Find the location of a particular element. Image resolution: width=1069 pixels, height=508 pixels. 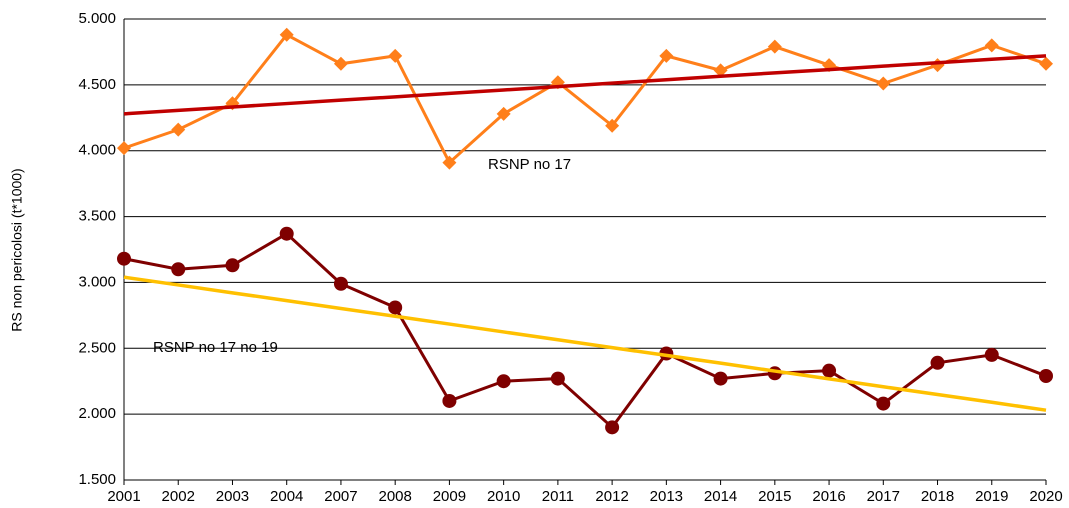

x-tick-label: 2014 is located at coordinates (720, 496).